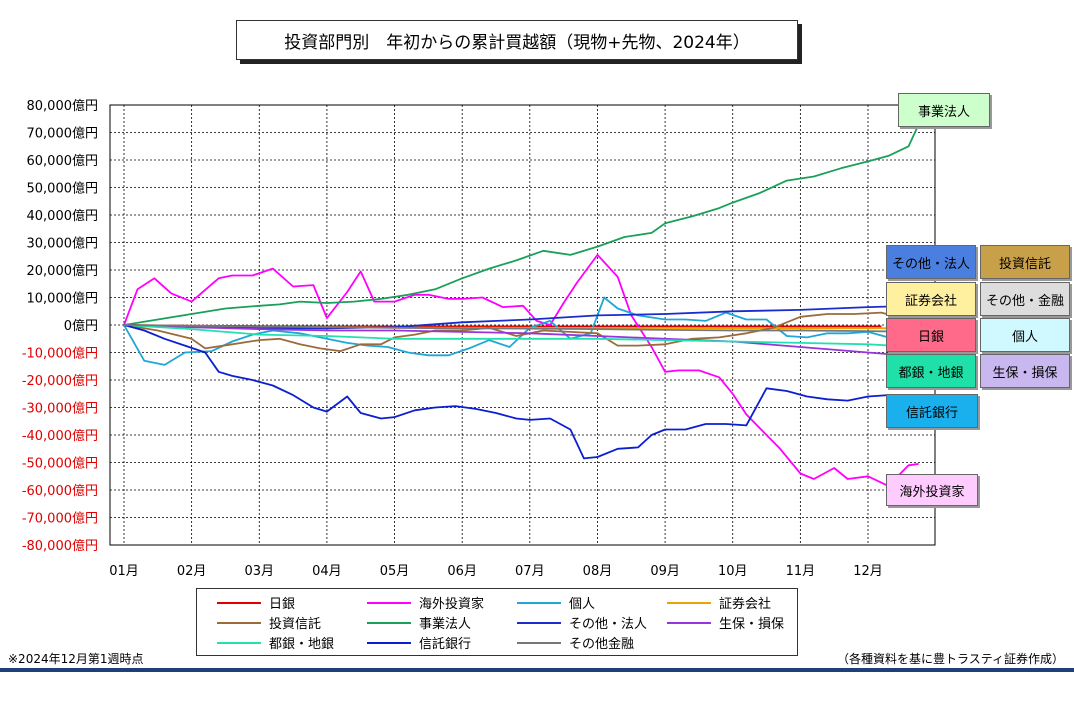 Image resolution: width=1074 pixels, height=707 pixels. I want to click on end-label-jigyo: 事業法人, so click(944, 110).